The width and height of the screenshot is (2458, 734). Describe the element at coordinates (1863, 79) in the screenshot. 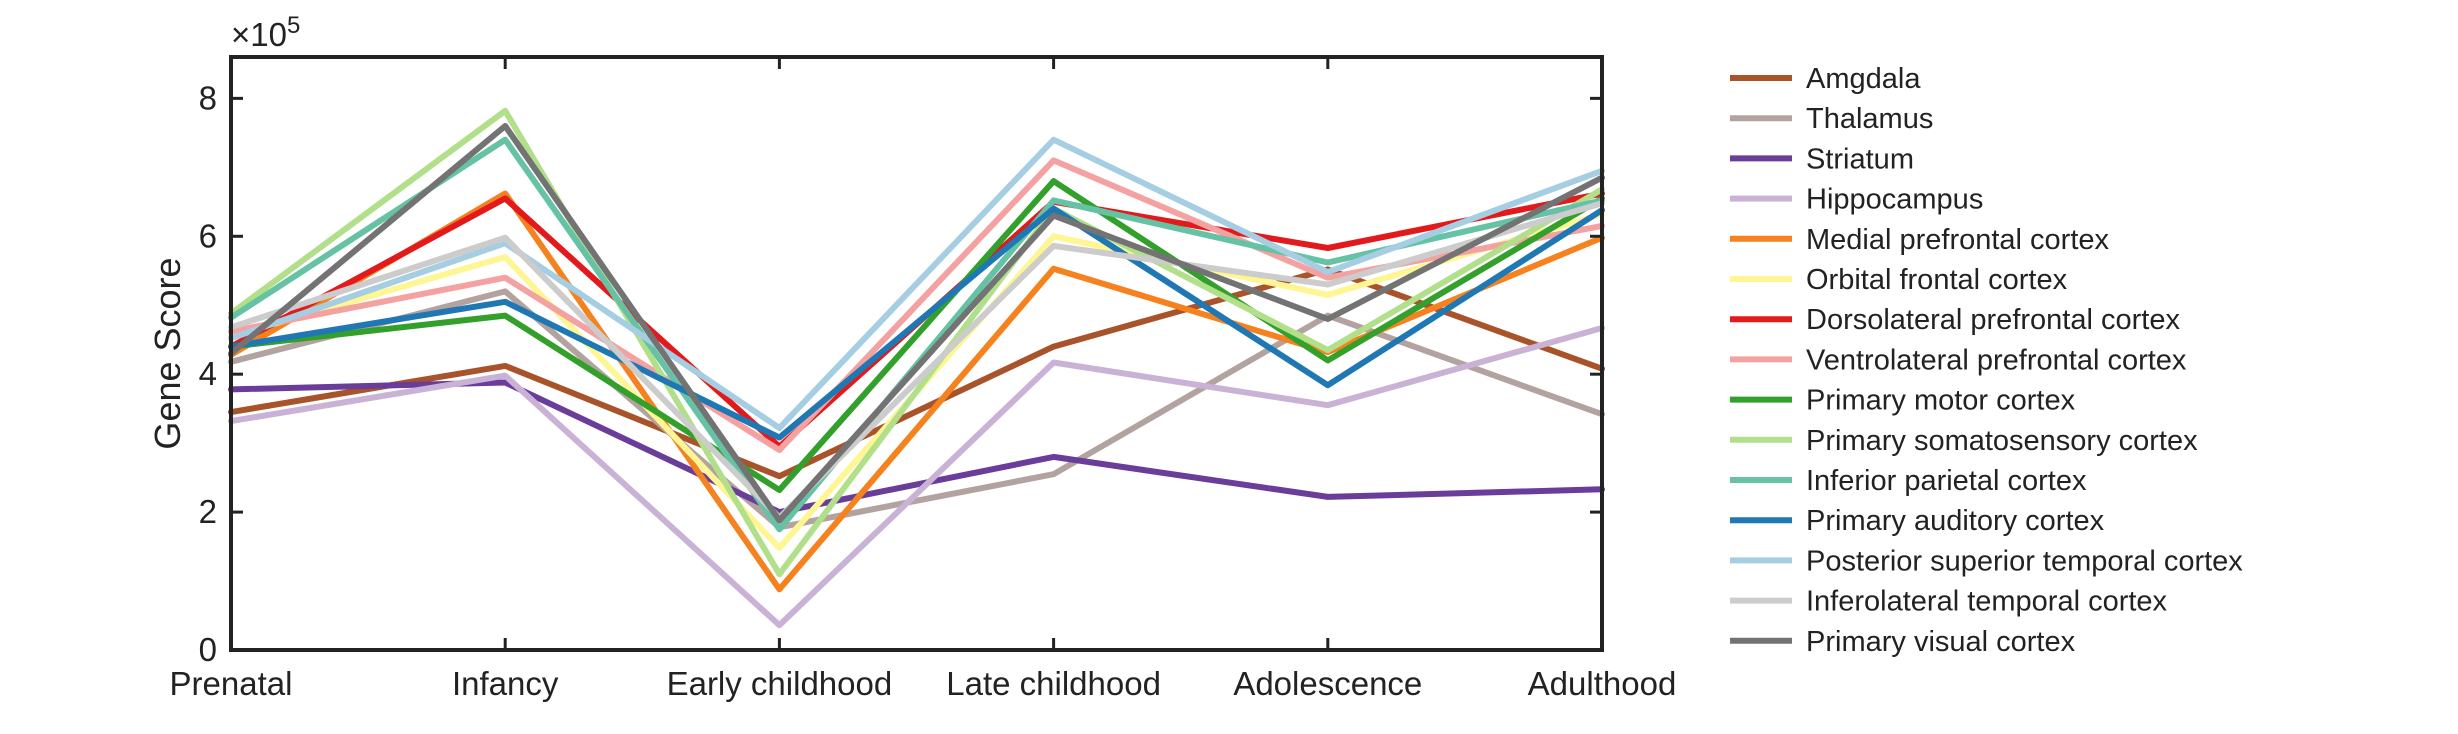

I see `legend-label: Amgdala` at that location.